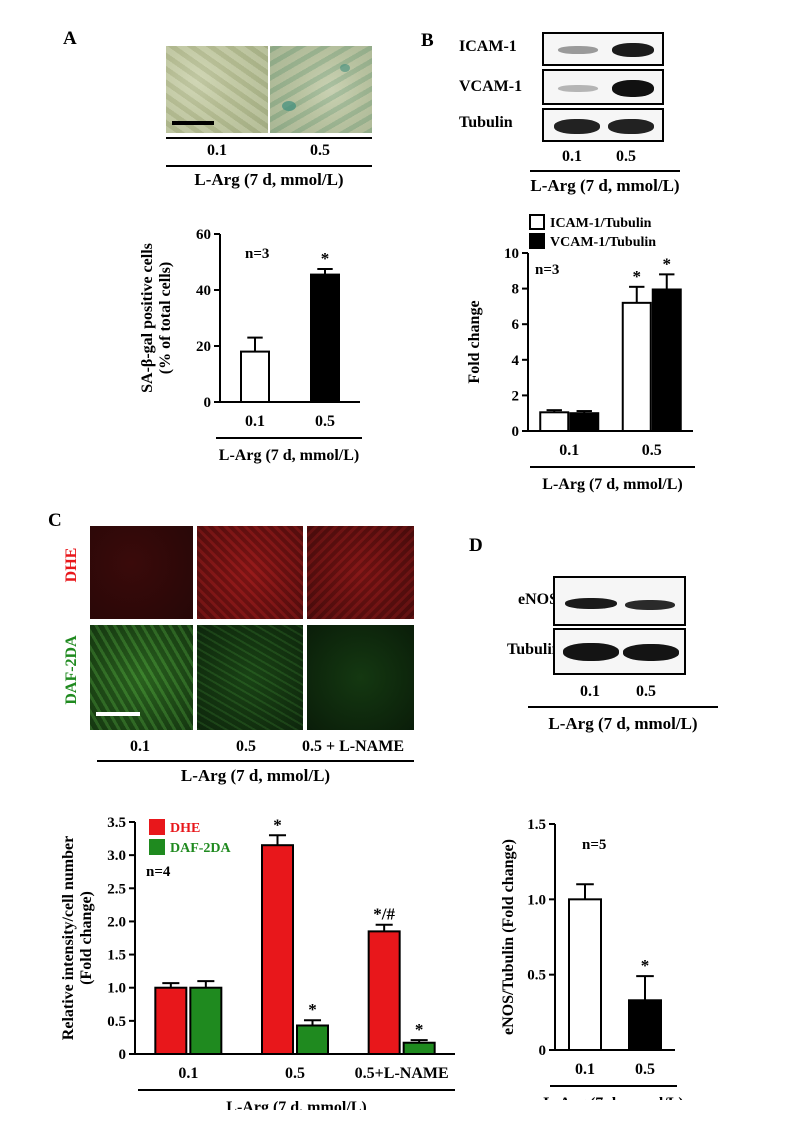 The image size is (800, 1134). What do you see at coordinates (269, 166) in the screenshot?
I see `panel-a-caption-rule` at bounding box center [269, 166].